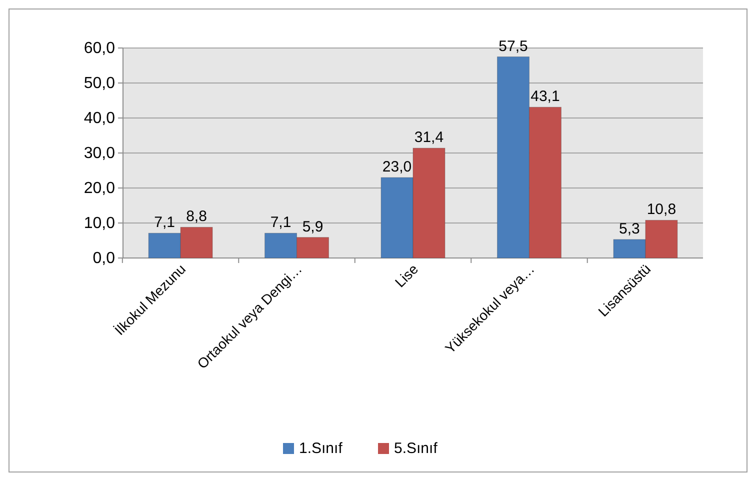 The image size is (755, 481). Describe the element at coordinates (545, 97) in the screenshot. I see `data-label: 43,1` at that location.